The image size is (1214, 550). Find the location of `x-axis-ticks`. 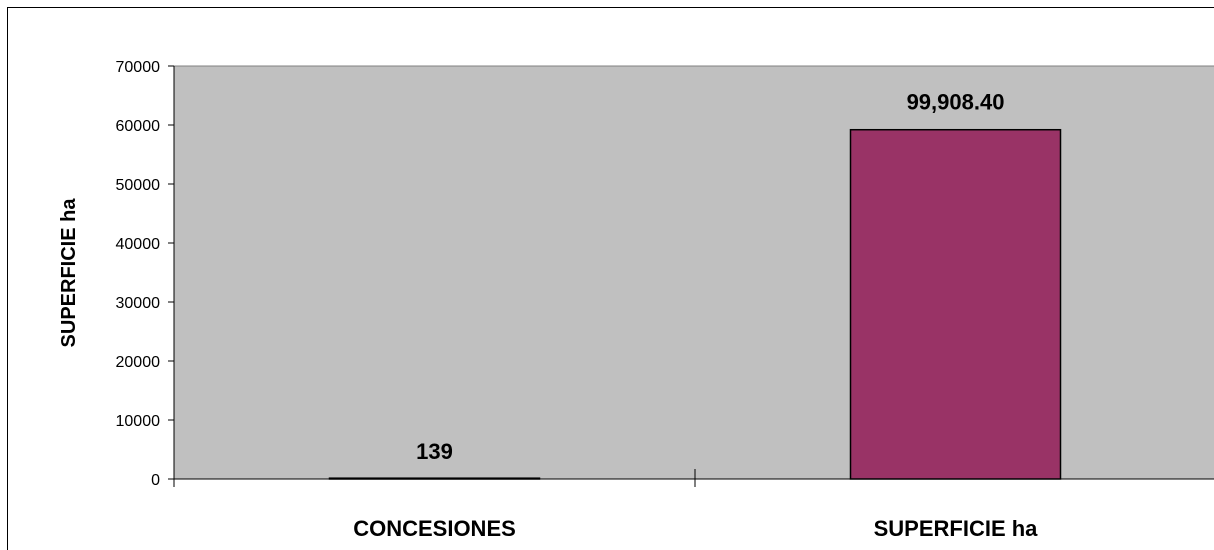

x-axis-ticks is located at coordinates (434, 478).